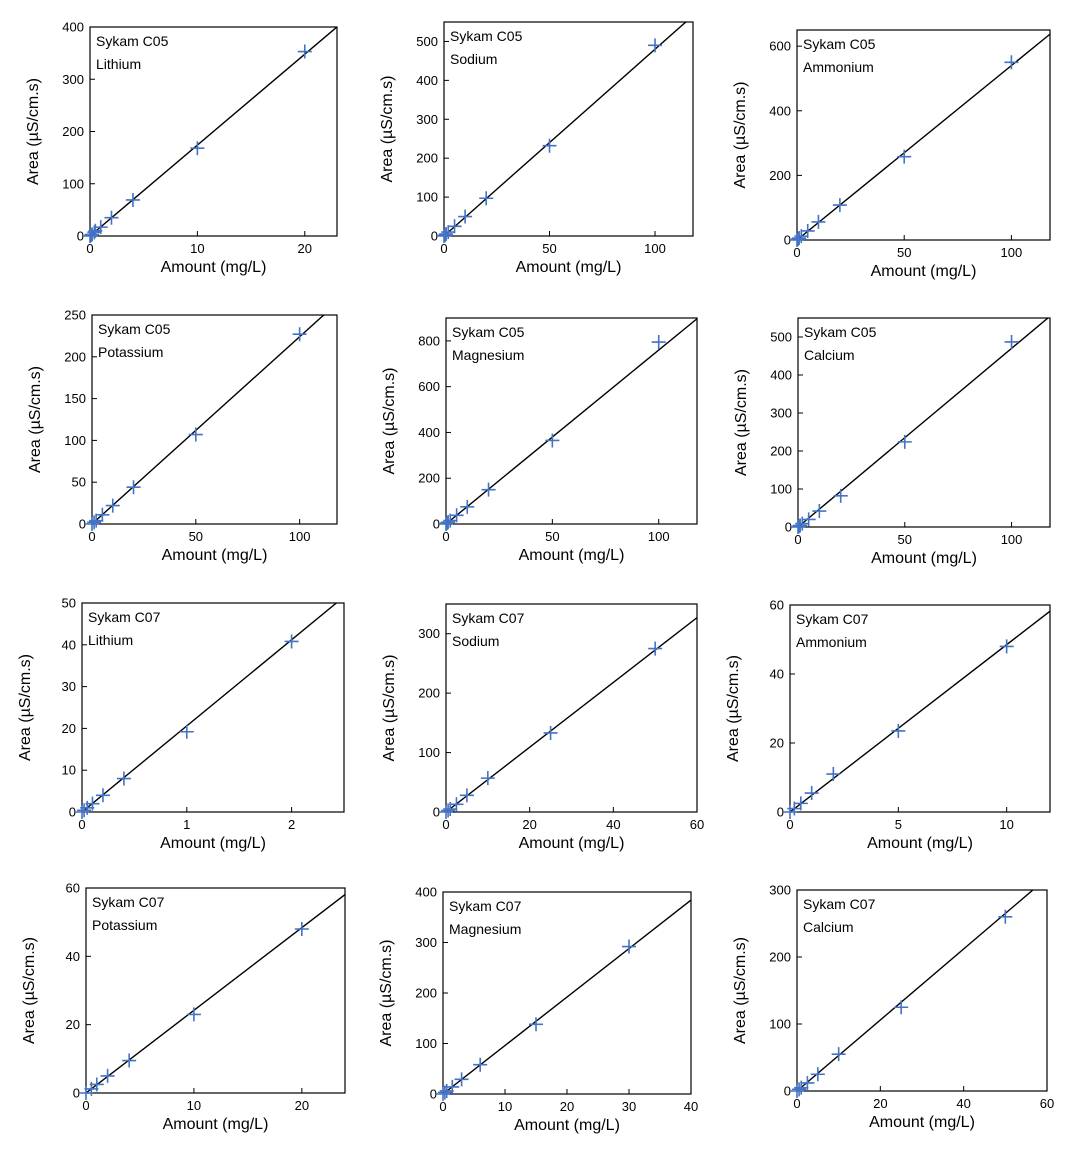 Image resolution: width=1075 pixels, height=1156 pixels. I want to click on y-tick-label: 20, so click(777, 743).